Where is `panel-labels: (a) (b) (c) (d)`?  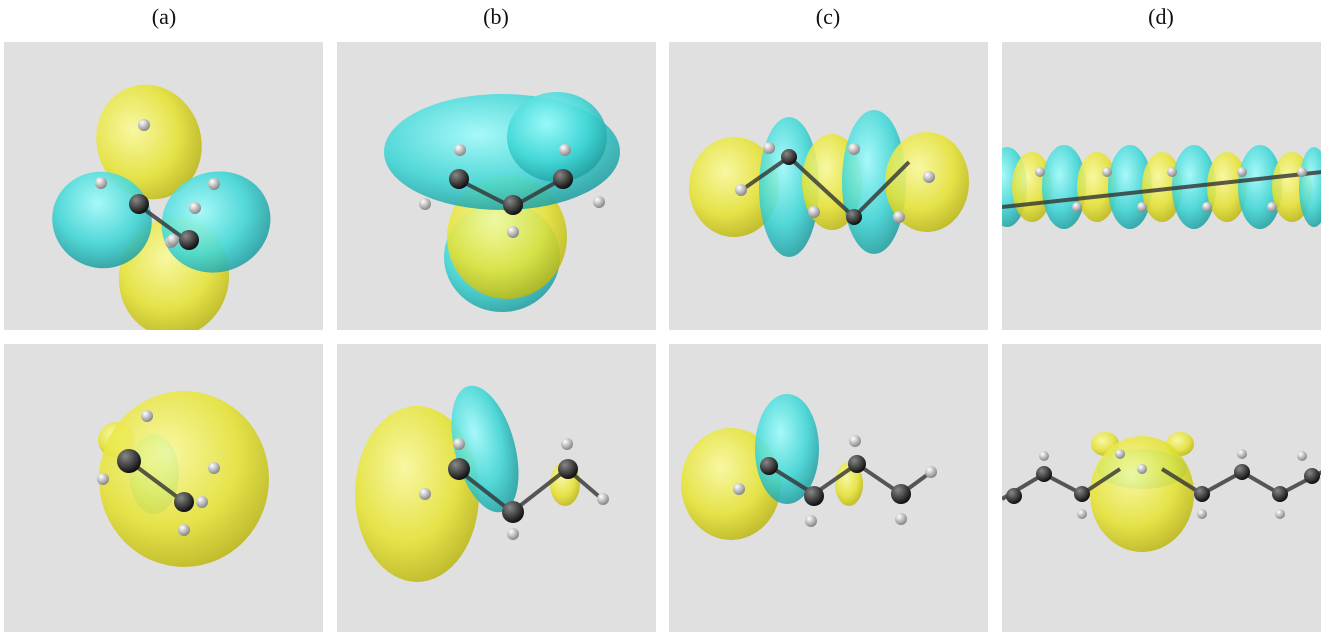
panel-labels: (a) (b) (c) (d) is located at coordinates (663, 16).